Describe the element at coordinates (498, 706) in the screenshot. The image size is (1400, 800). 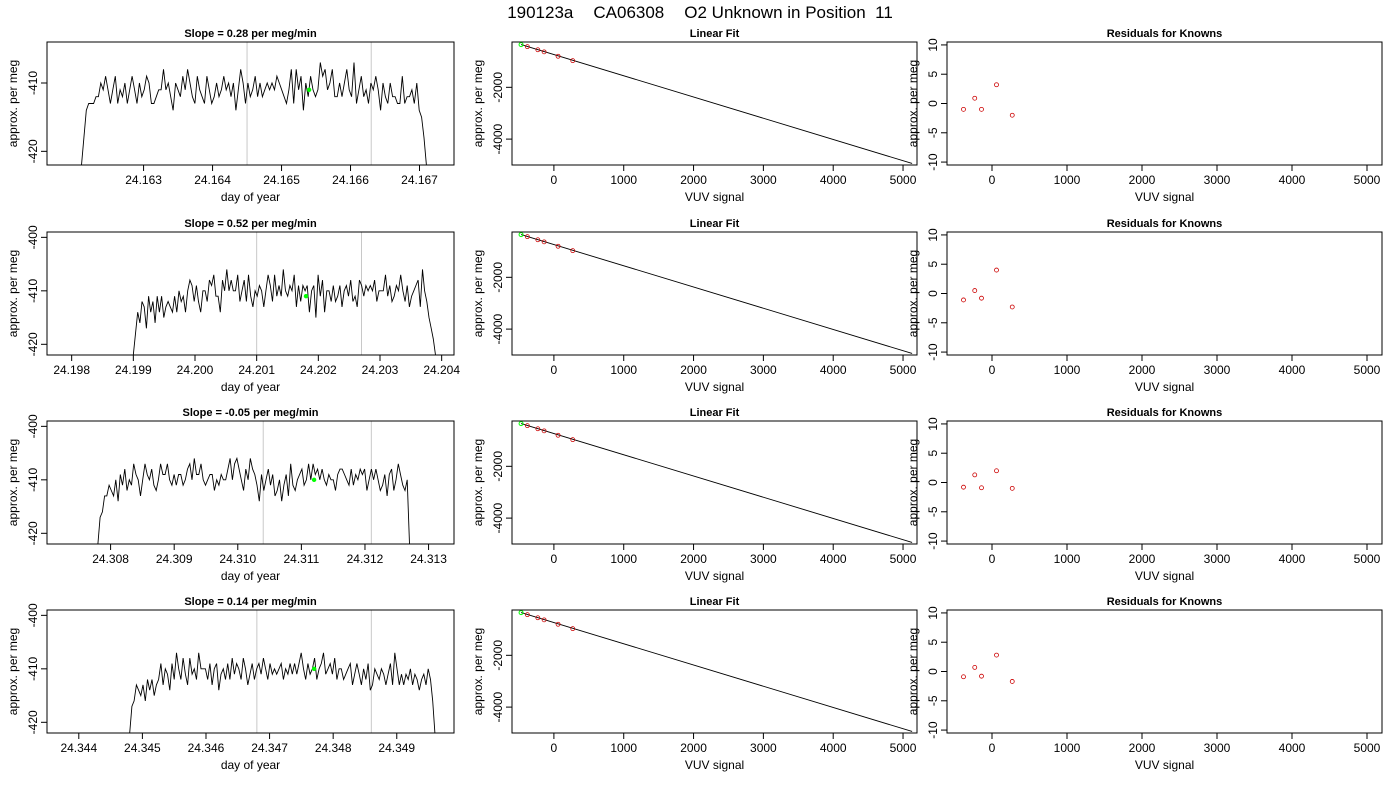
I see `row4-fit-ytick-label: -4000` at that location.